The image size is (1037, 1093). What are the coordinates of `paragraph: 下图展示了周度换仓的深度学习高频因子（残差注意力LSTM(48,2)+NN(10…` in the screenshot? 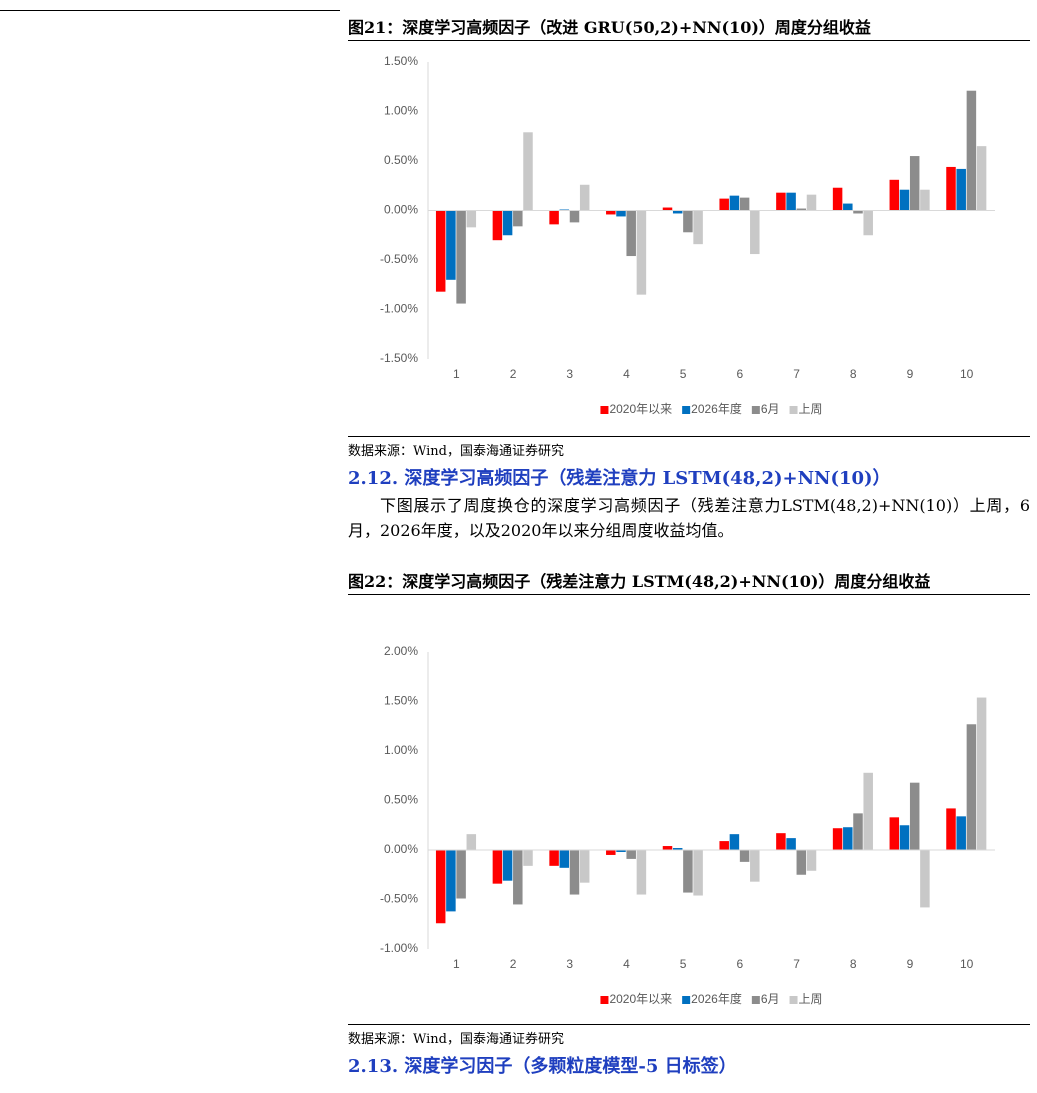 It's located at (689, 518).